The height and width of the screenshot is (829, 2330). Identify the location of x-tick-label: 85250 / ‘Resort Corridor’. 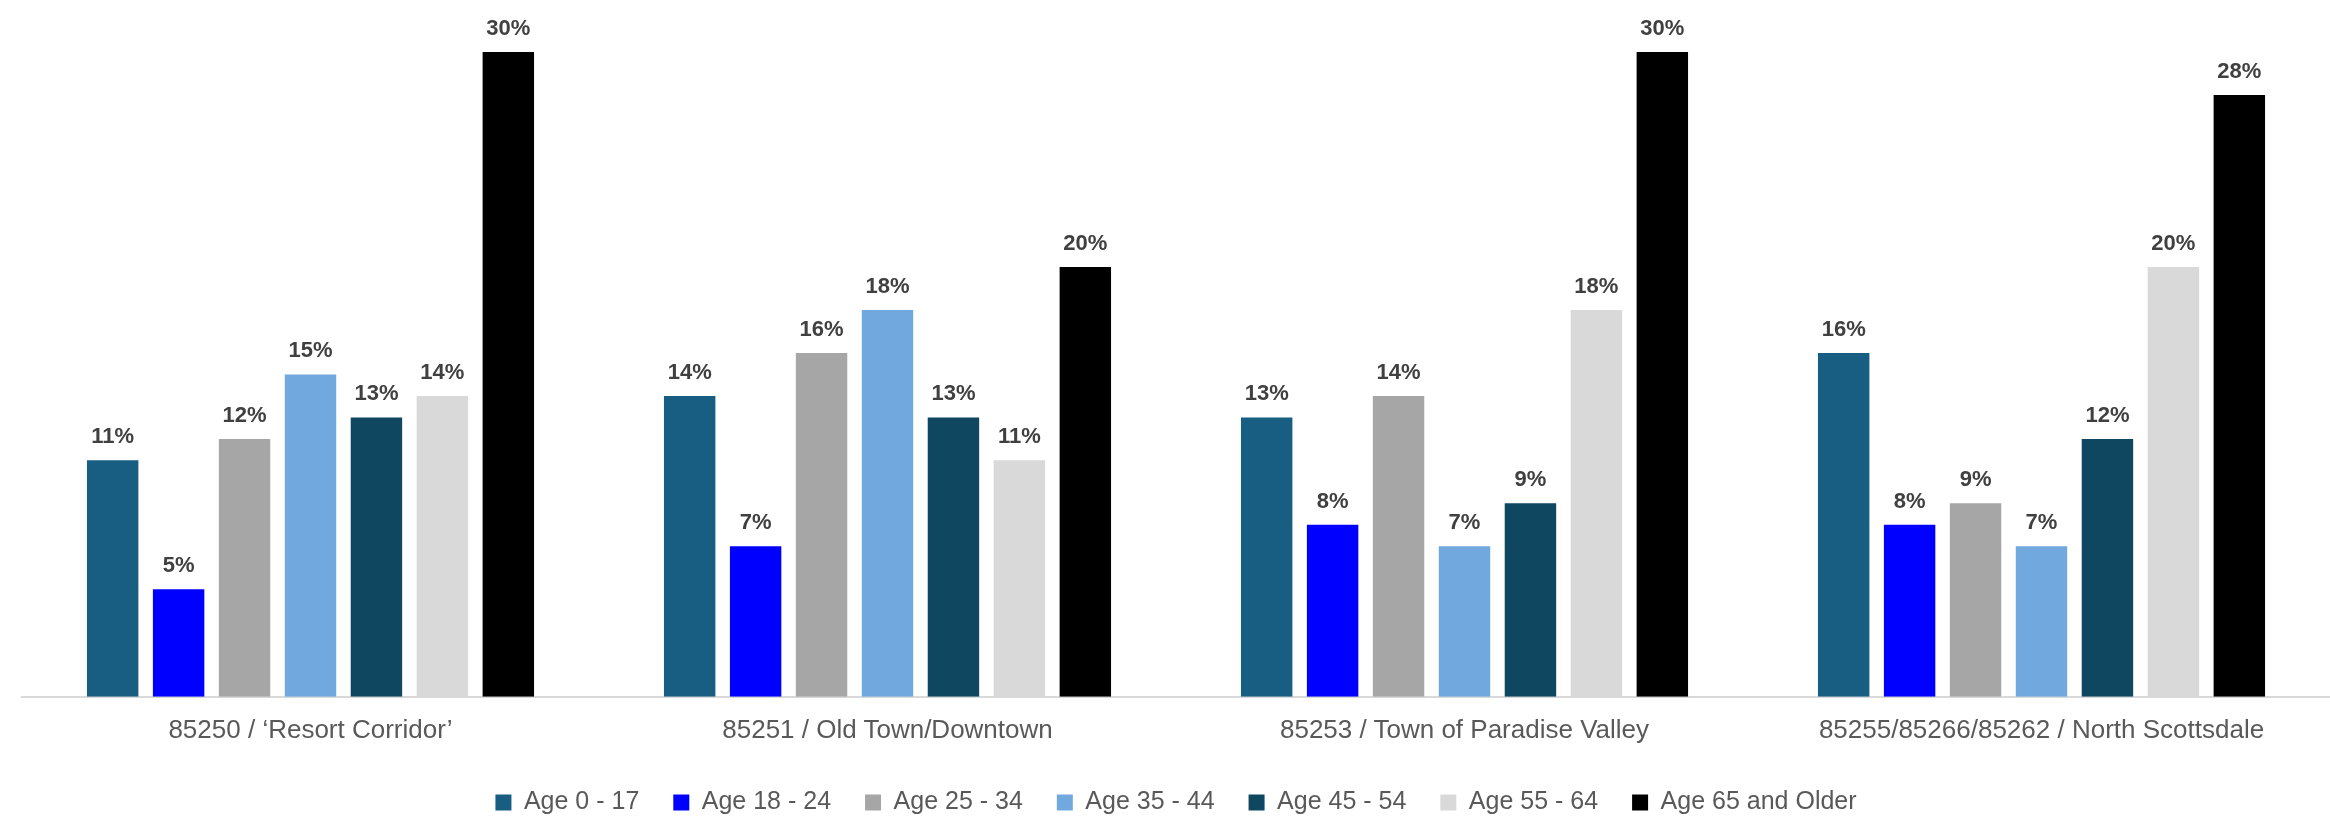
(310, 728).